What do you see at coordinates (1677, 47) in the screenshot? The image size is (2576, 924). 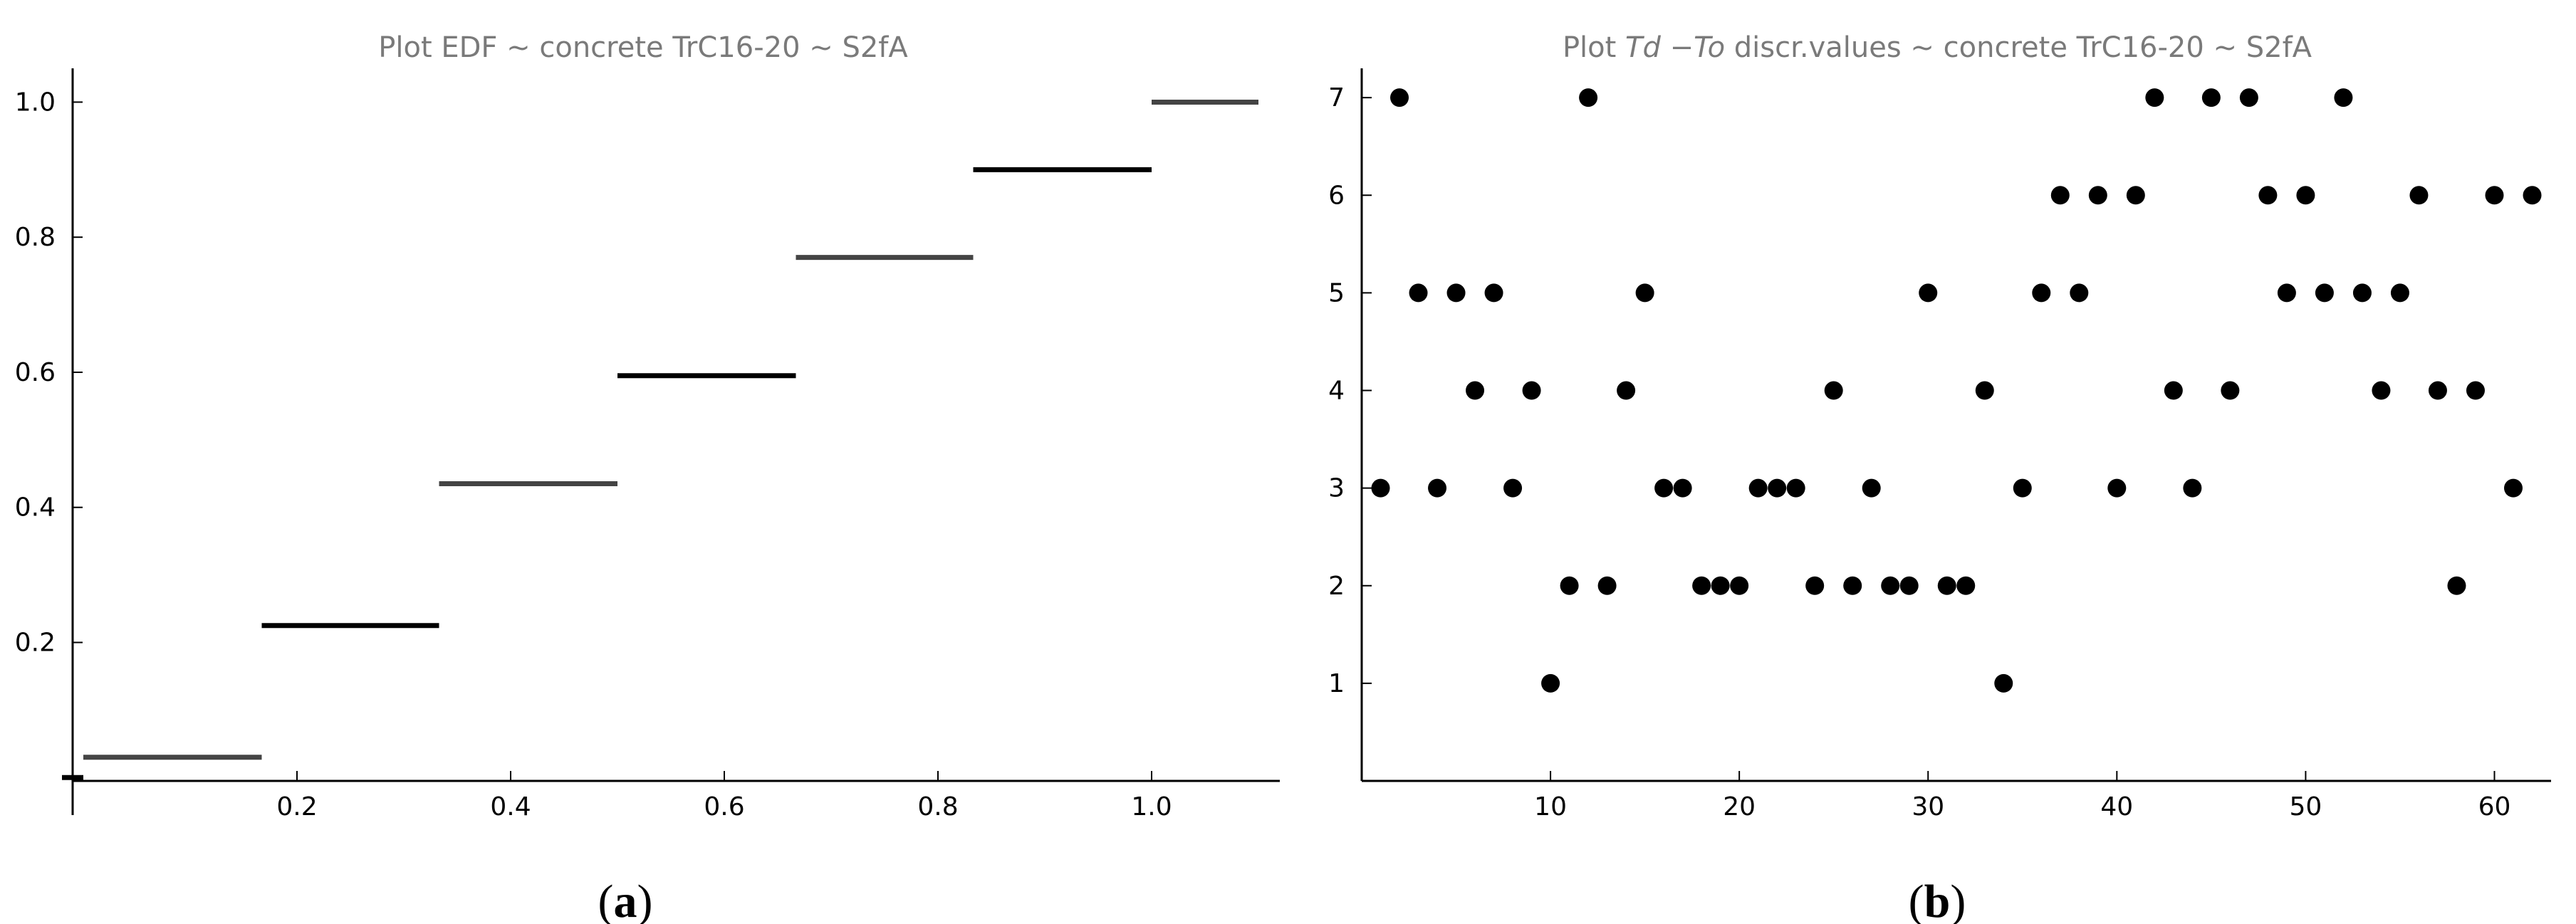 I see `panel-b-title-part-3: −` at bounding box center [1677, 47].